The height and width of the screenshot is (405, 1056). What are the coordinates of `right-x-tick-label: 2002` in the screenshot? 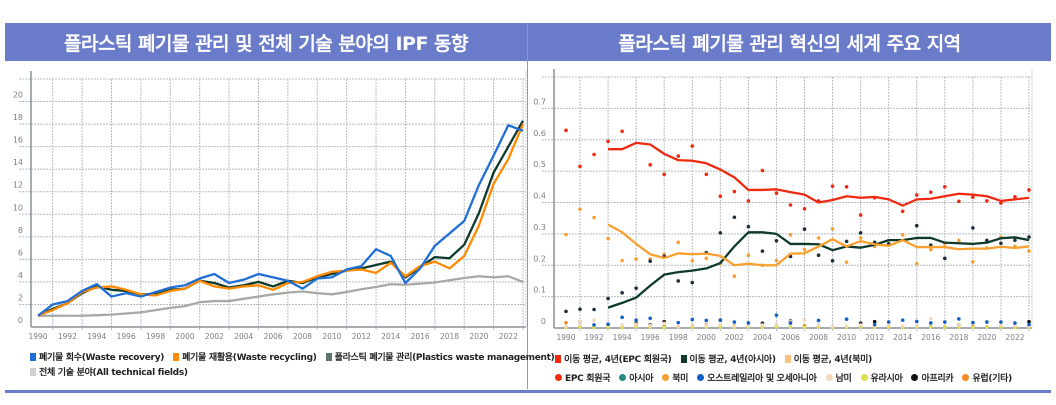 It's located at (734, 337).